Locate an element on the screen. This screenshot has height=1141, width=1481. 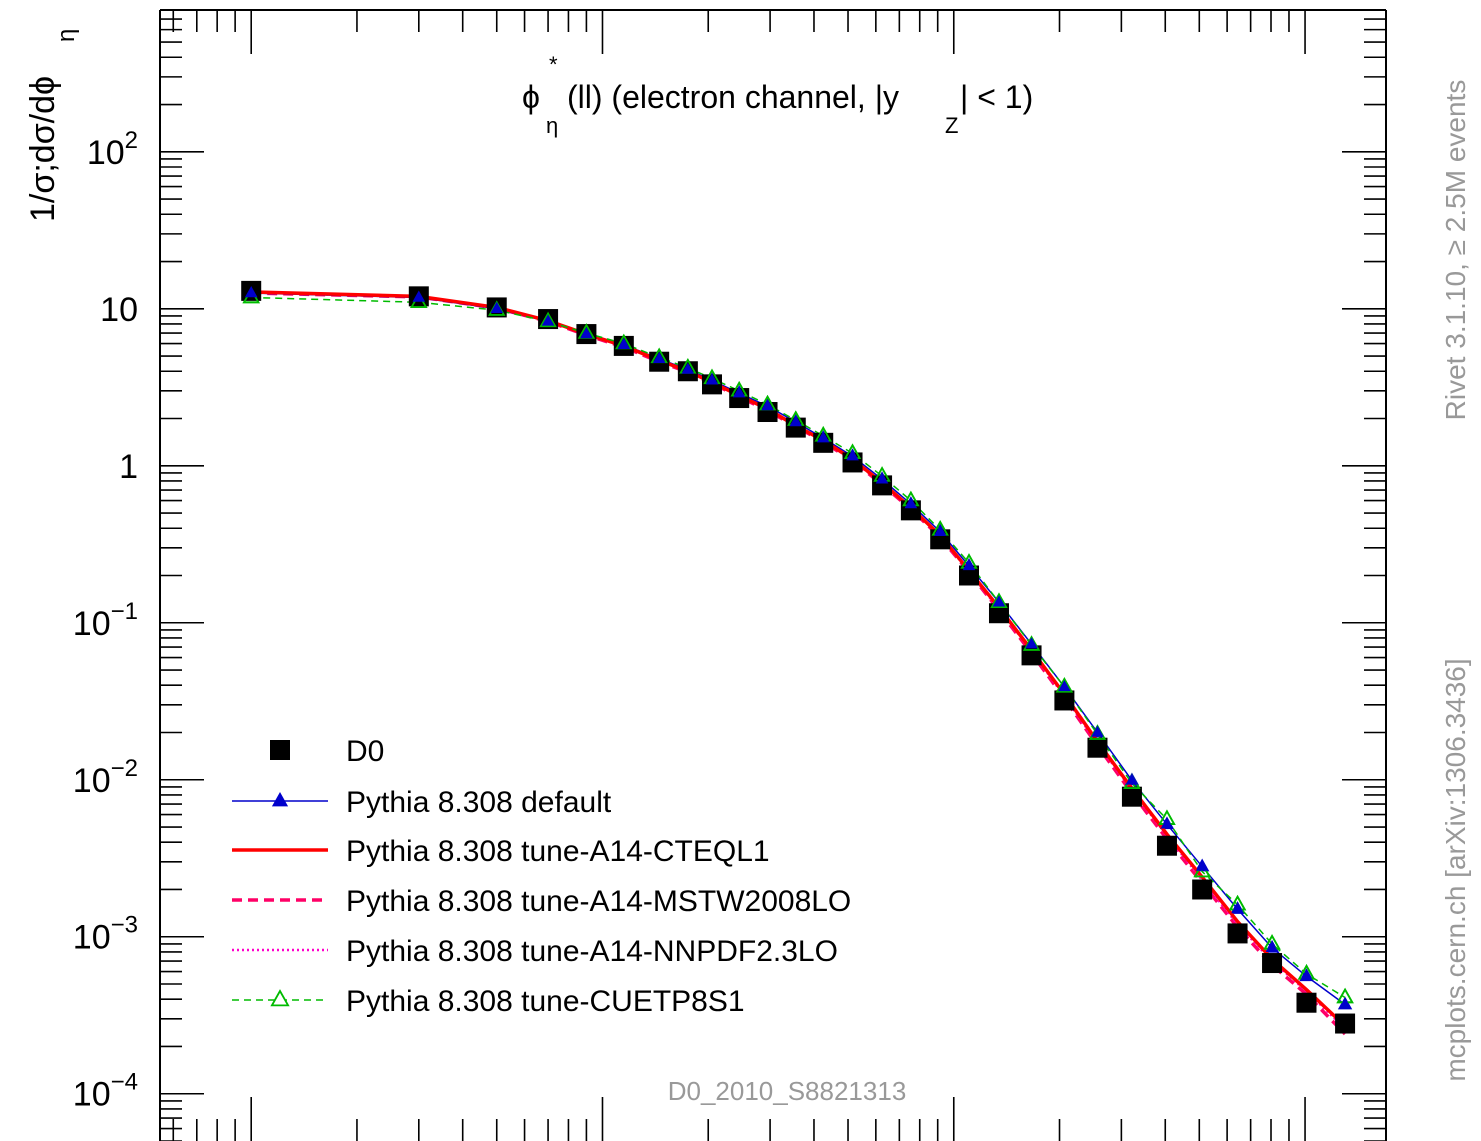
annotation-main: (ll) (electron channel, |y is located at coordinates (733, 97).